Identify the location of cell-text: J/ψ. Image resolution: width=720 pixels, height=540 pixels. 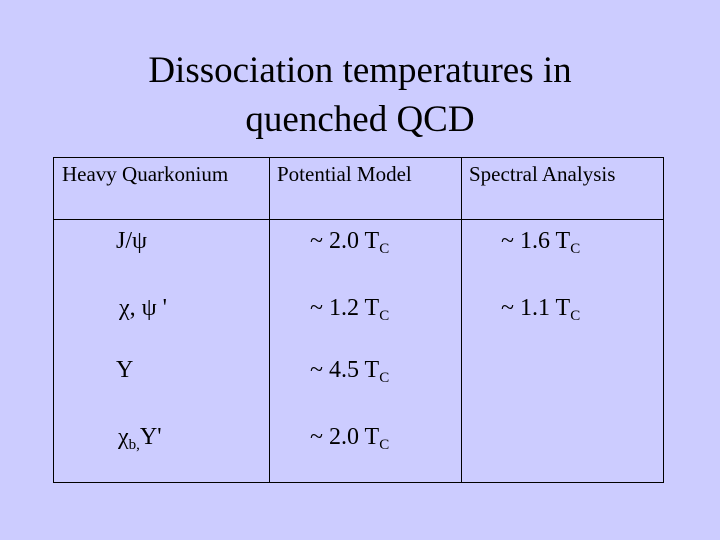
(132, 241).